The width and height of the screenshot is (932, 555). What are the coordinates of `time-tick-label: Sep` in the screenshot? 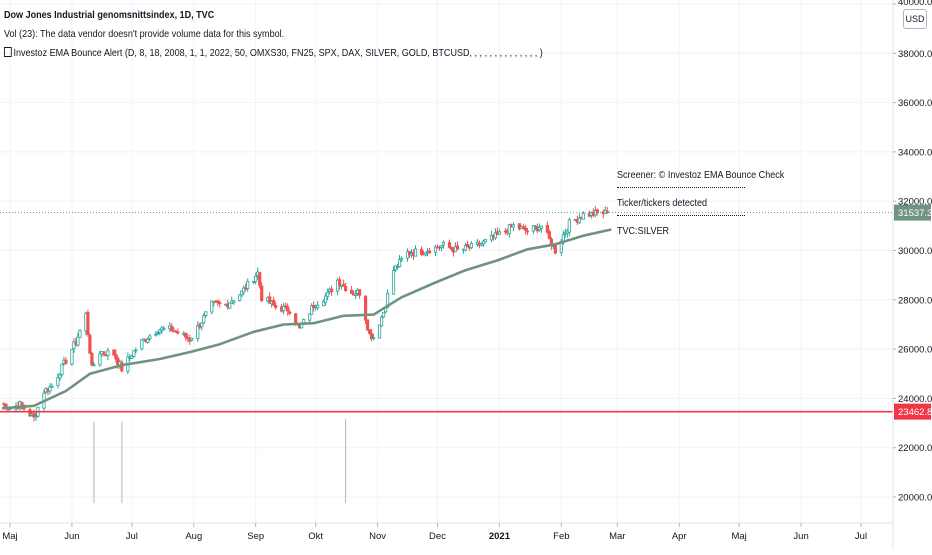 It's located at (255, 536).